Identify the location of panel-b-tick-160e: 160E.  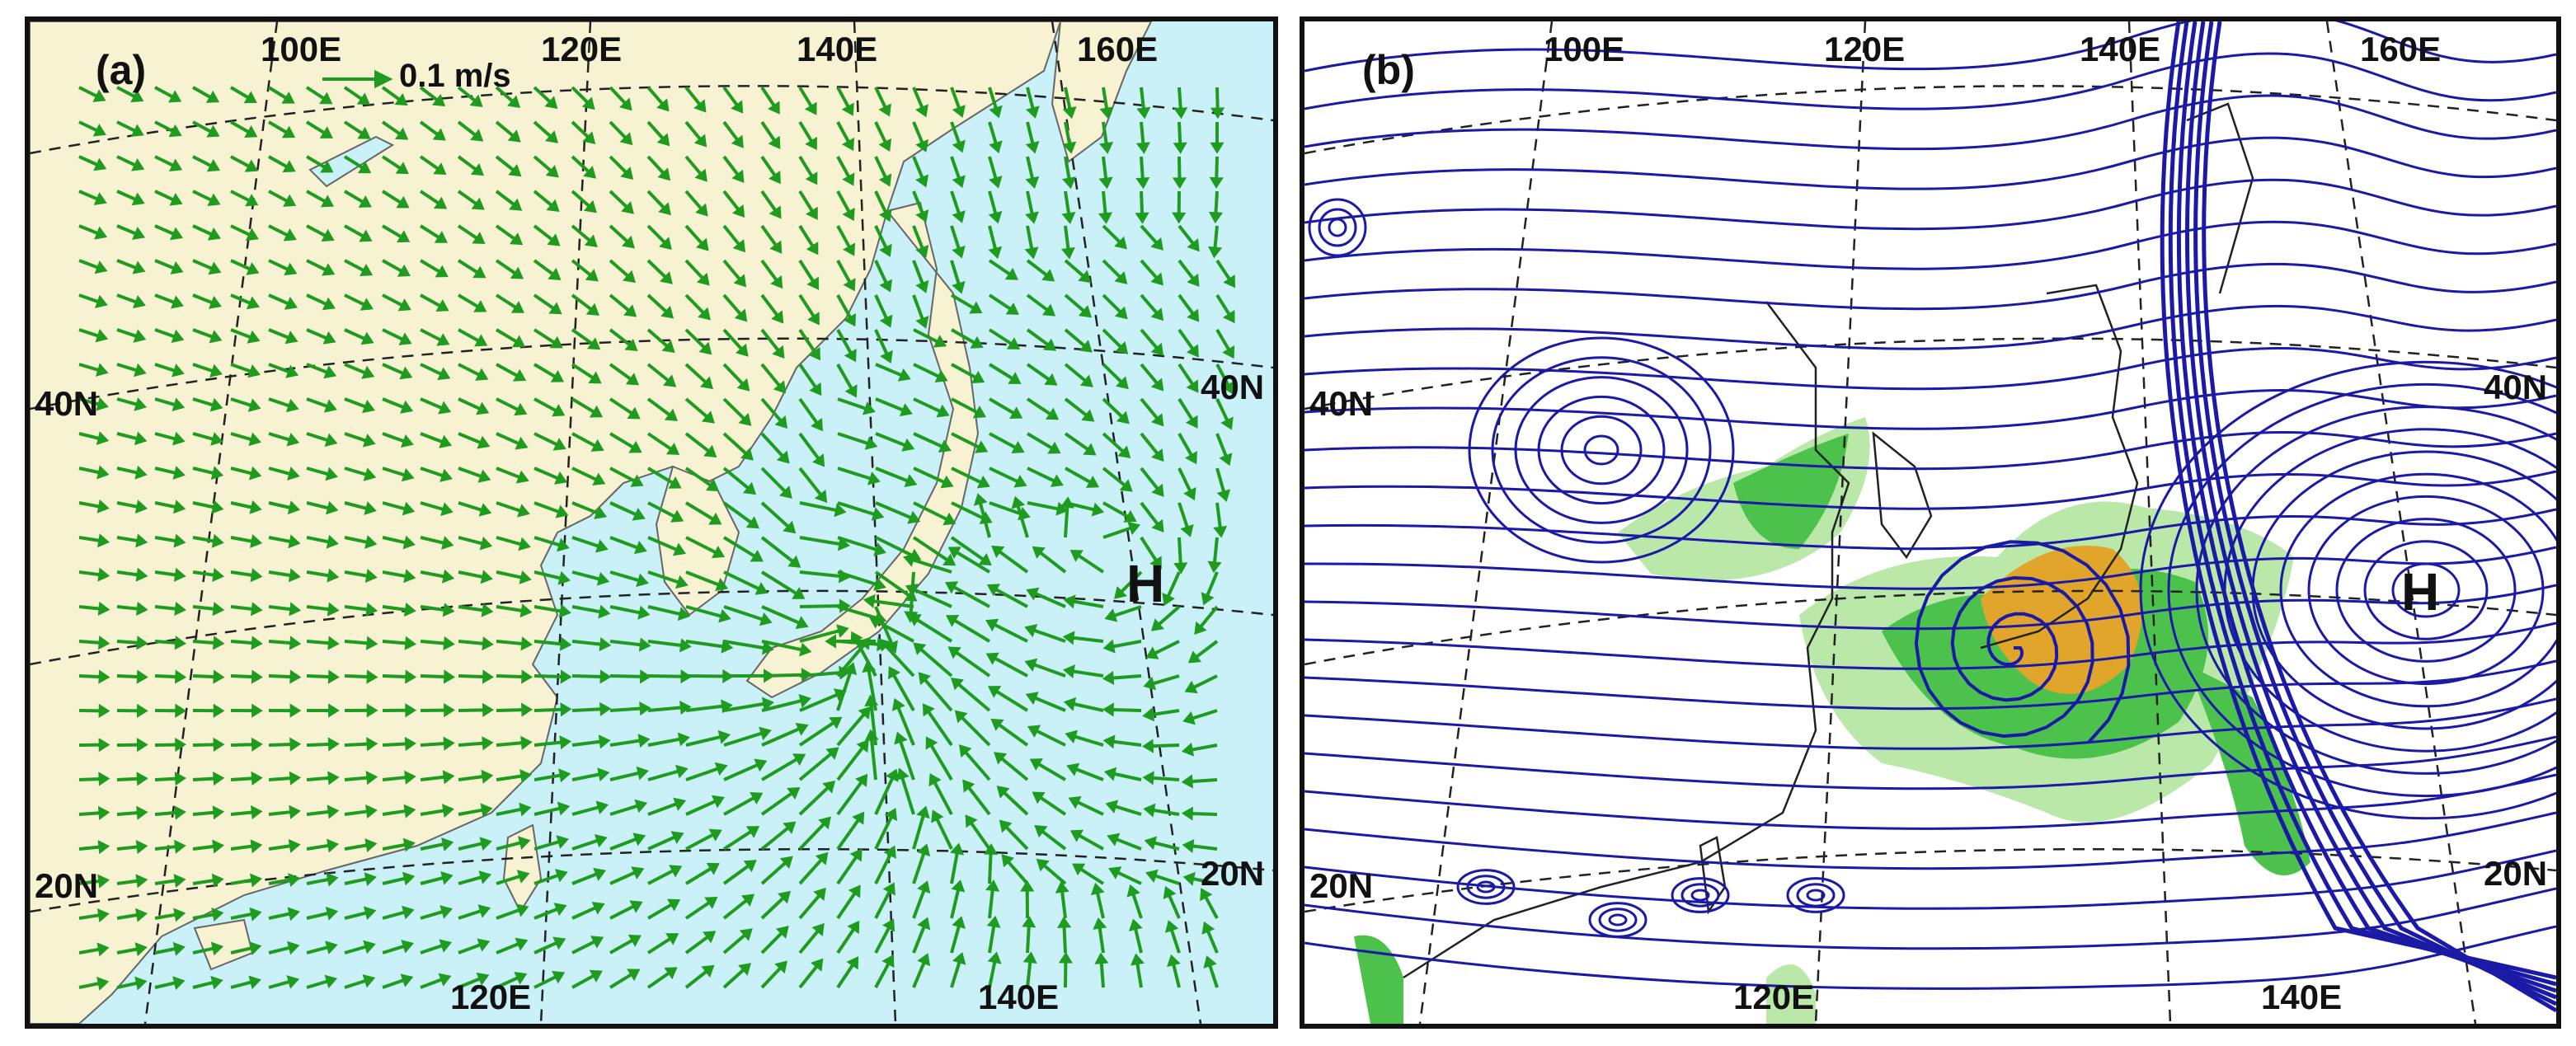
(2401, 49).